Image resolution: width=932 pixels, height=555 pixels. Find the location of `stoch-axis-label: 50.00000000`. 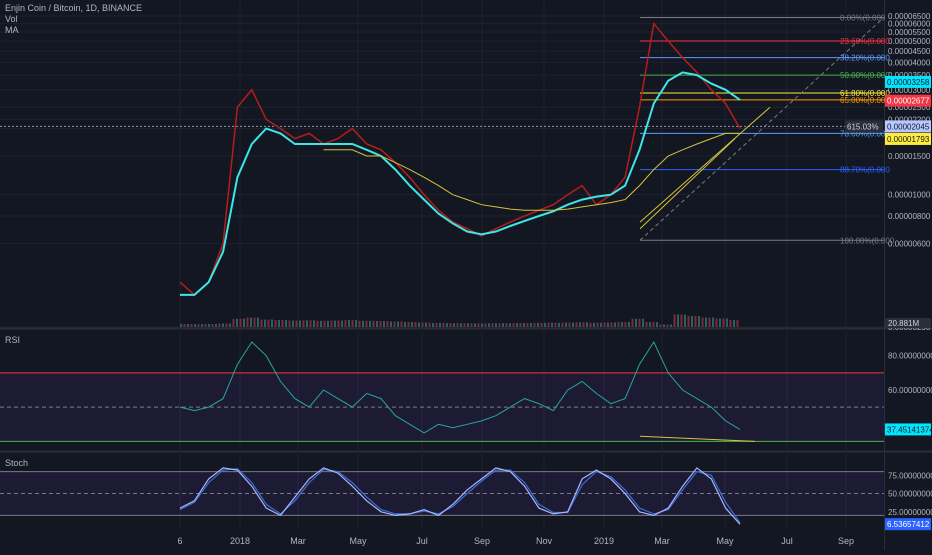

stoch-axis-label: 50.00000000 is located at coordinates (910, 494).